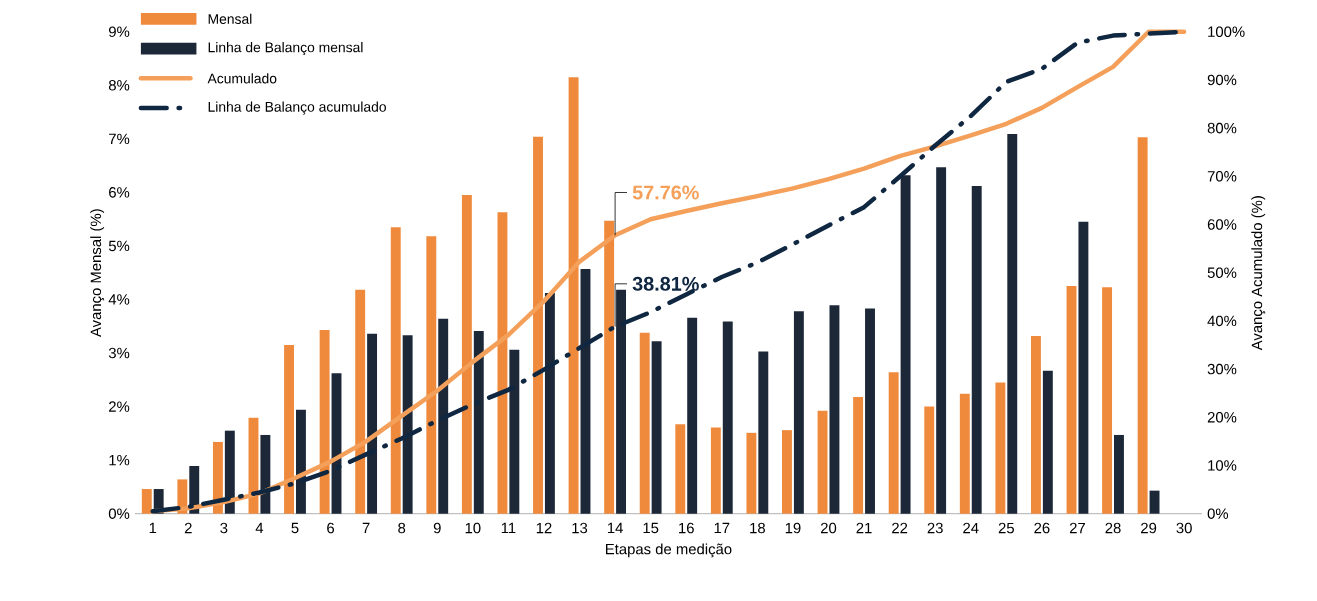 The width and height of the screenshot is (1317, 601). What do you see at coordinates (580, 528) in the screenshot?
I see `x-tick-label: 13` at bounding box center [580, 528].